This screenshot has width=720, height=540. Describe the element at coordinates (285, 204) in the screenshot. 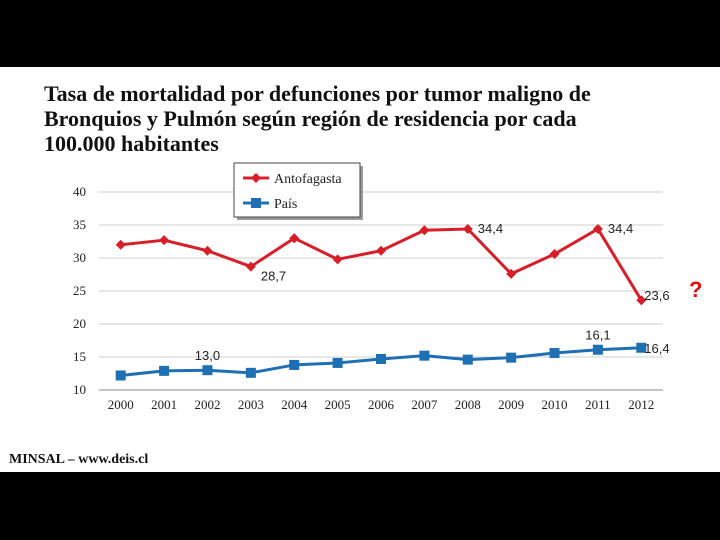

I see `legend-label: País` at that location.